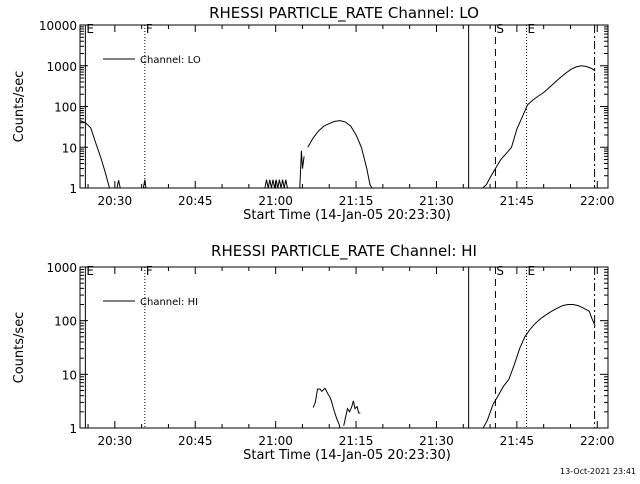 The height and width of the screenshot is (484, 640). What do you see at coordinates (344, 251) in the screenshot?
I see `chart-title: RHESSI PARTICLE_RATE Channel: HI` at bounding box center [344, 251].